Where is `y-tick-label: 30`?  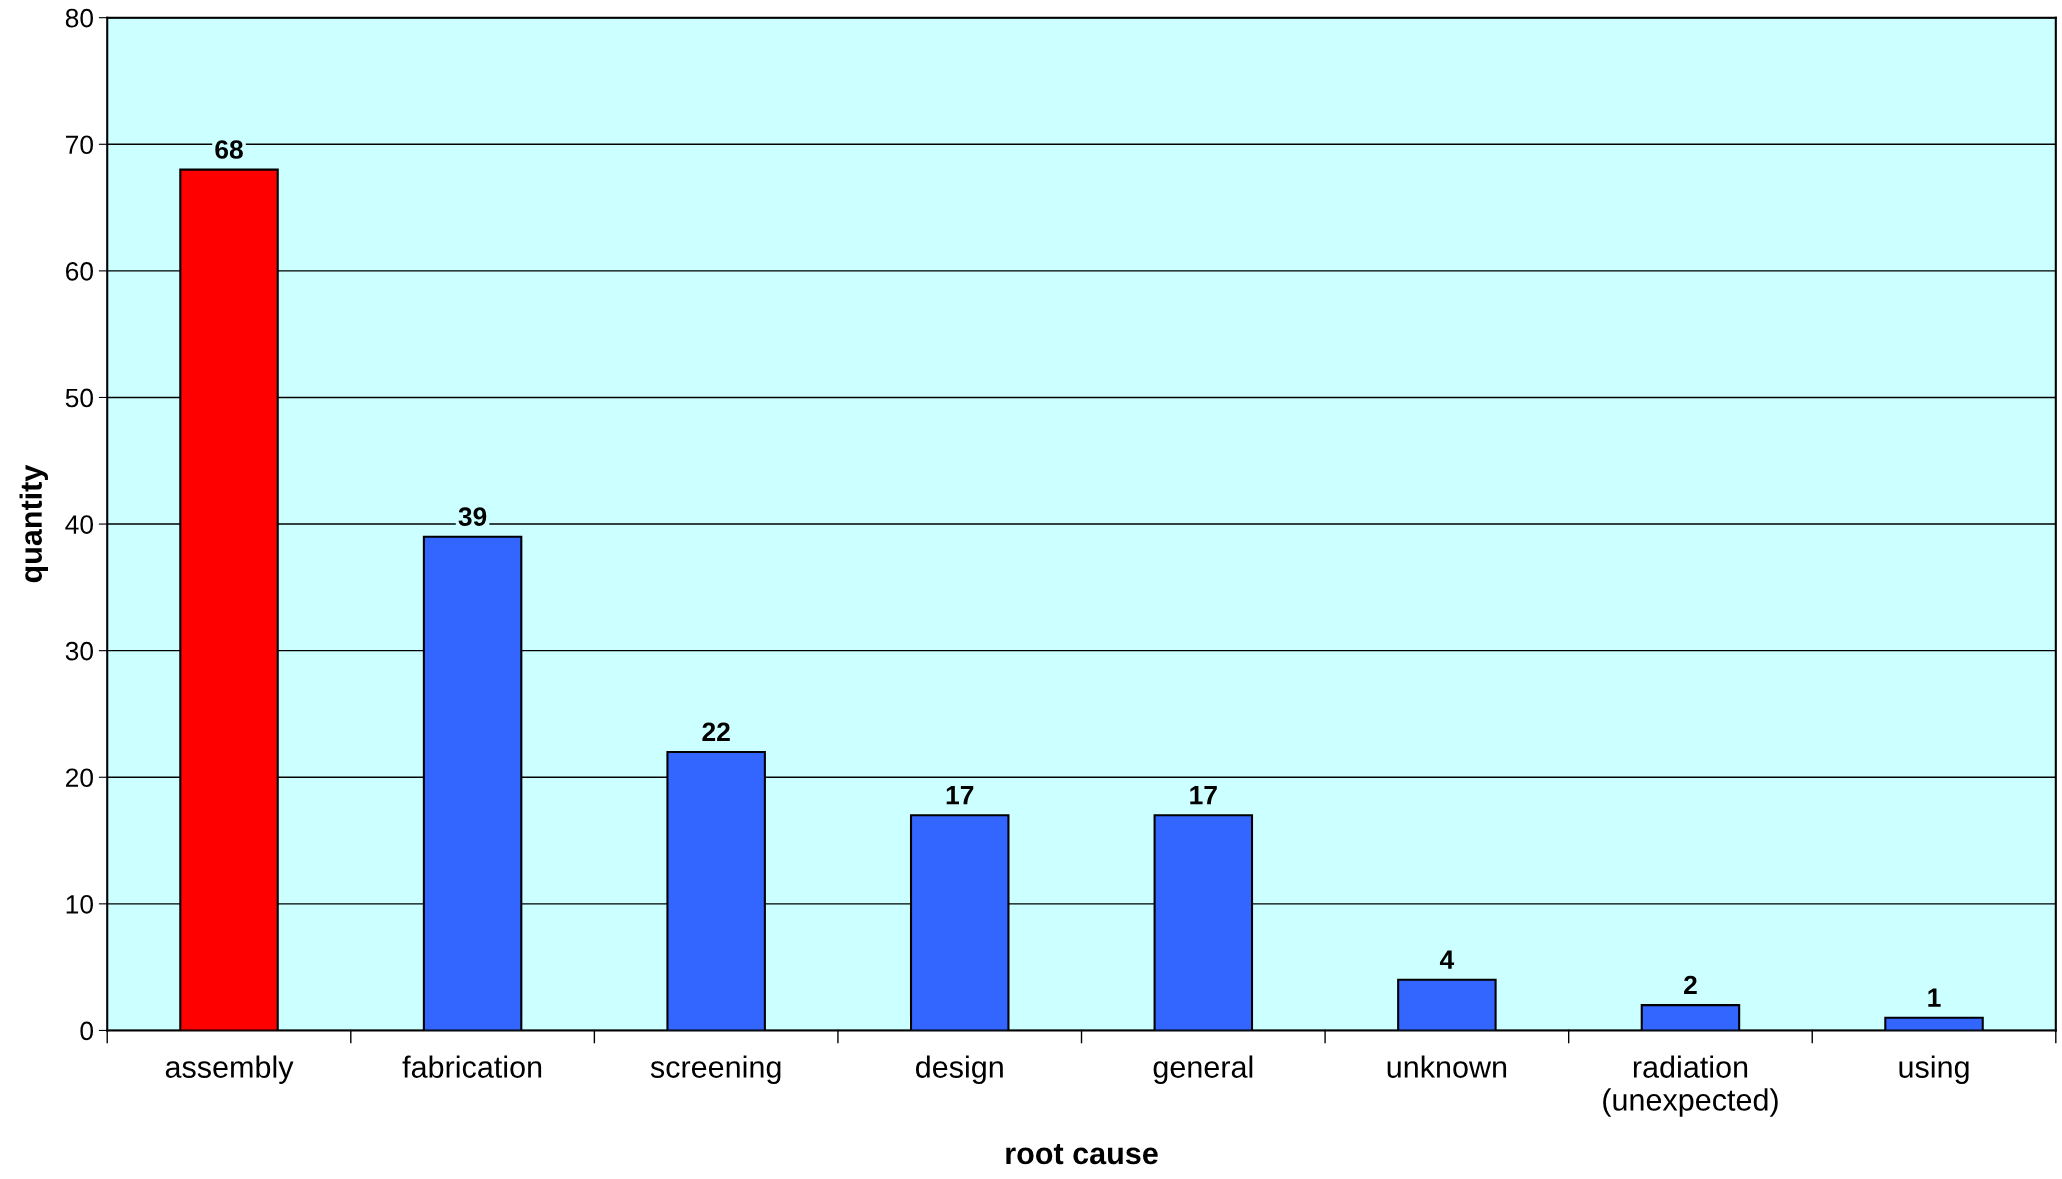 y-tick-label: 30 is located at coordinates (79, 651).